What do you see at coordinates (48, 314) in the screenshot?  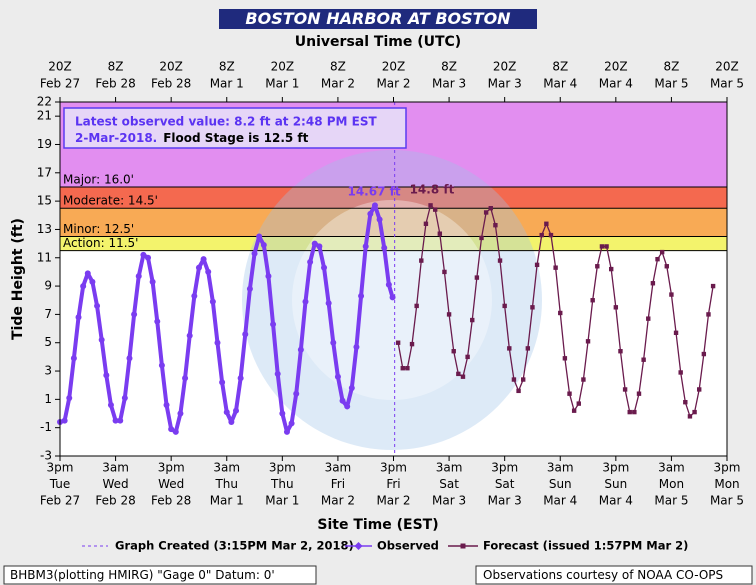 I see `y-tick-label: 7` at bounding box center [48, 314].